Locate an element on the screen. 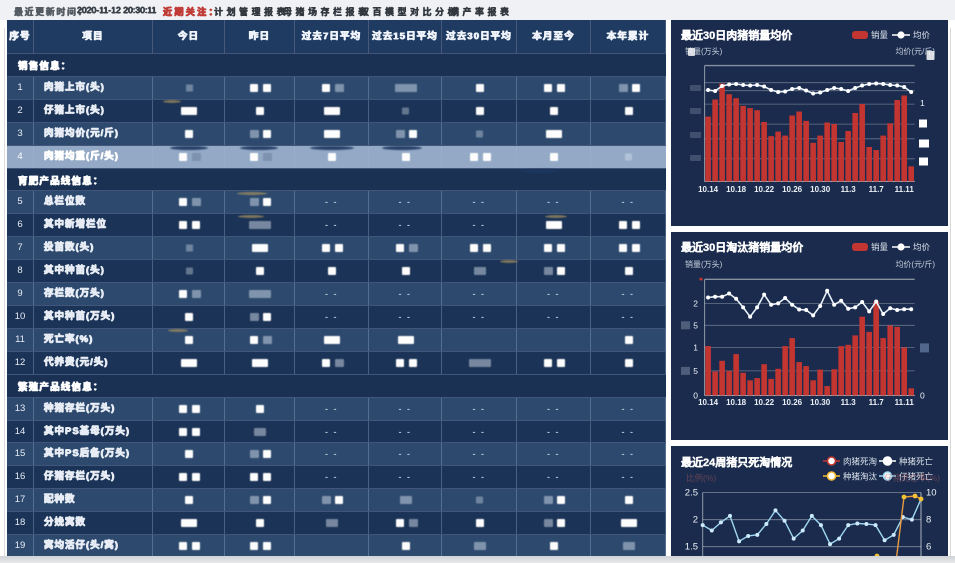 This screenshot has height=563, width=955. svg-text: 6 is located at coordinates (928, 547).